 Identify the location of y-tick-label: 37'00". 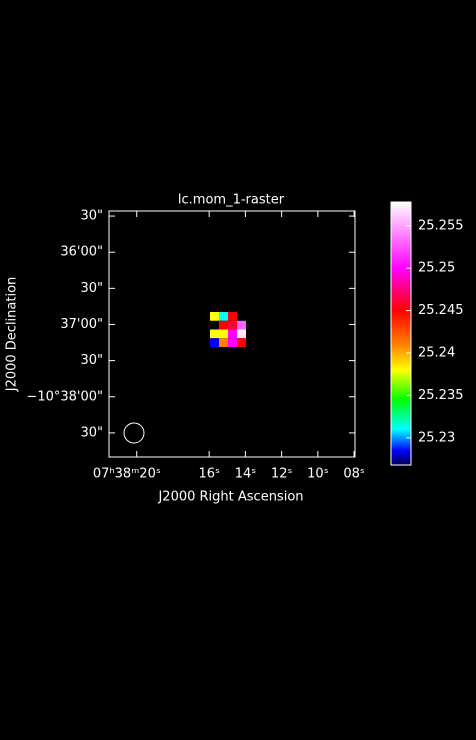
(81, 324).